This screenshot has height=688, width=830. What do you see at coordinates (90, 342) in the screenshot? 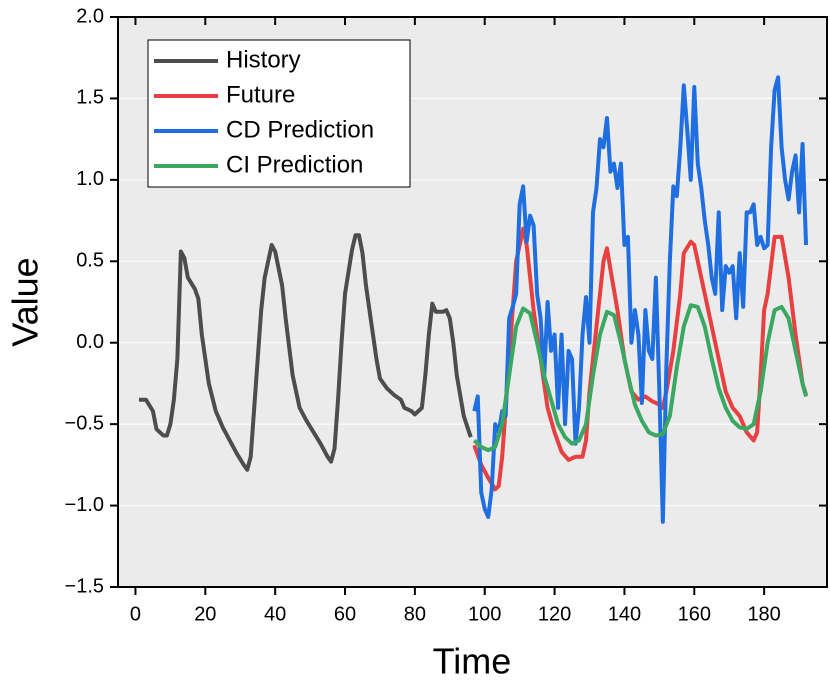
I see `y-tick-label: 0.0` at bounding box center [90, 342].